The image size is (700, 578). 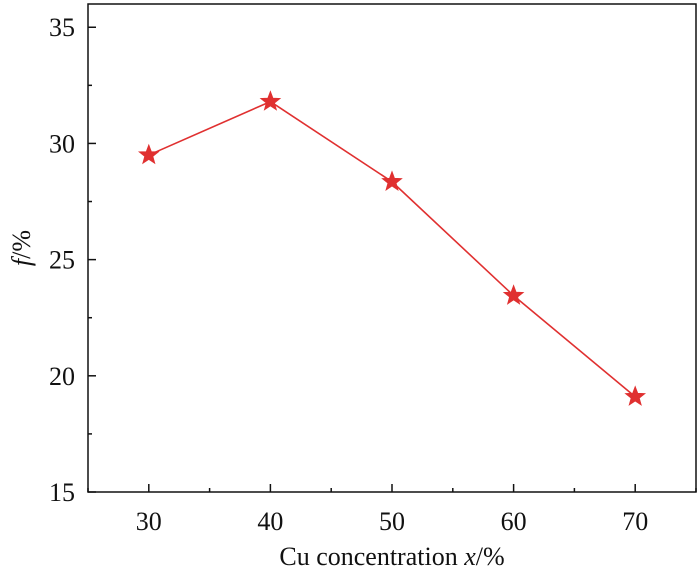 I want to click on x-tick-label: 30, so click(x=149, y=521).